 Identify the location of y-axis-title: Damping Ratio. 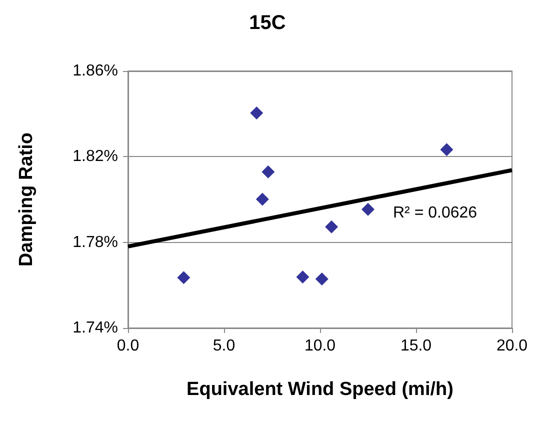
(26, 199).